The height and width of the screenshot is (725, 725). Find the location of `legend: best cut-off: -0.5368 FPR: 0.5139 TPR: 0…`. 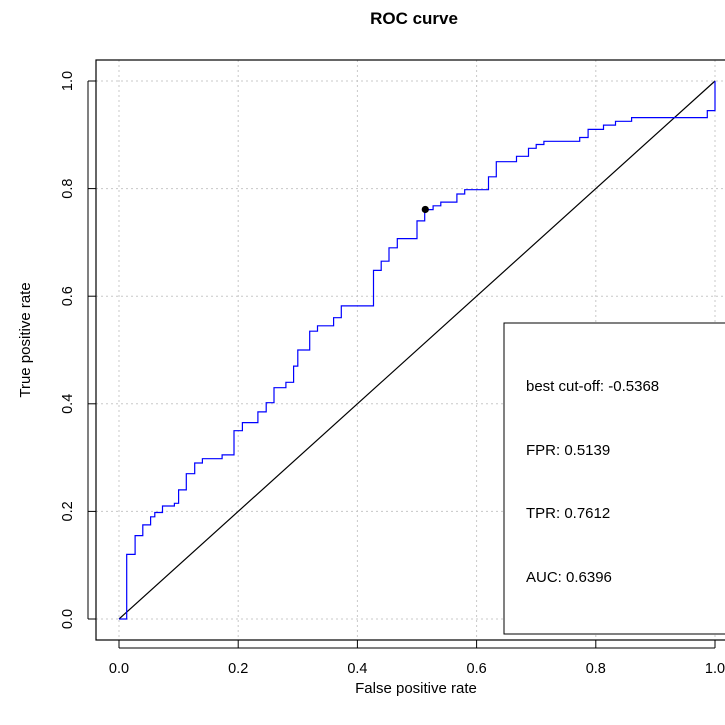

legend: best cut-off: -0.5368 FPR: 0.5139 TPR: 0… is located at coordinates (614, 478).